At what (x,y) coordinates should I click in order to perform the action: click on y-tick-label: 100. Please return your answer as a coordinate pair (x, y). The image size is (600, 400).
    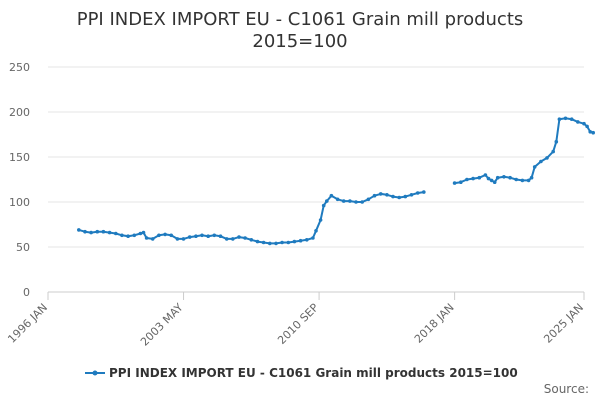
    Looking at the image, I should click on (19, 202).